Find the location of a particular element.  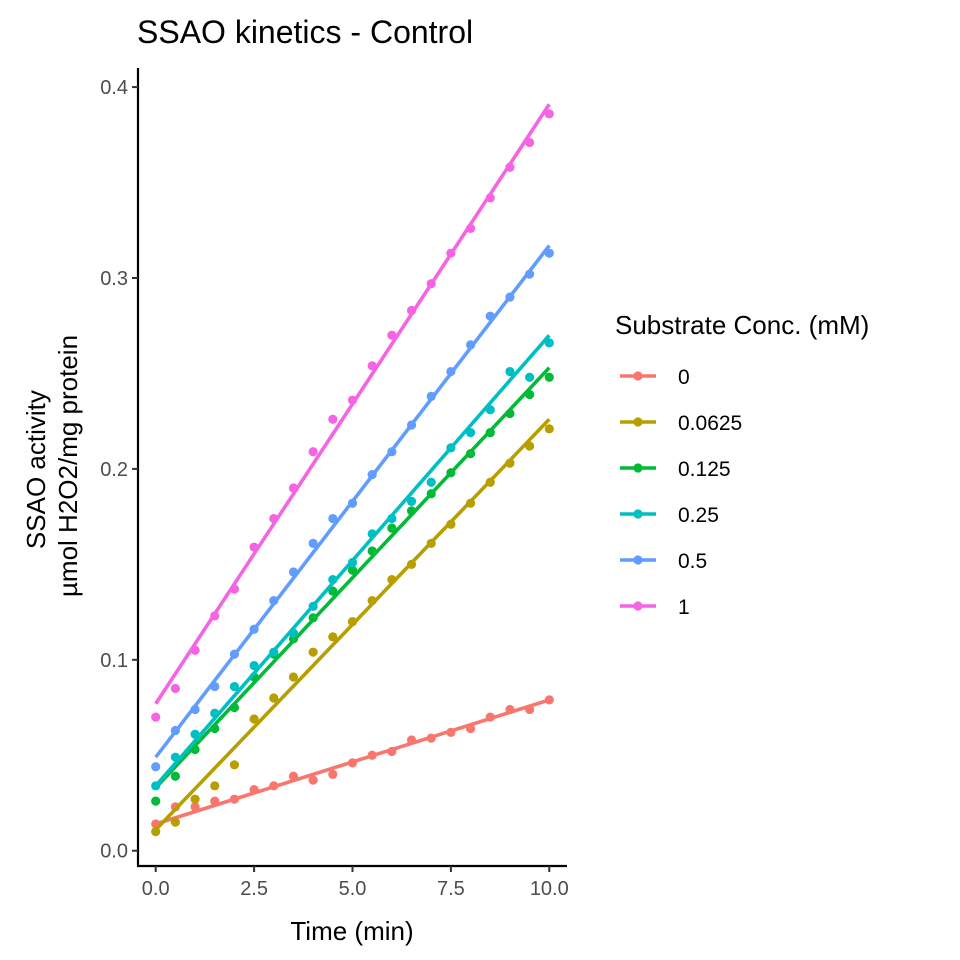

legend-item: 0.125 is located at coordinates (675, 469).